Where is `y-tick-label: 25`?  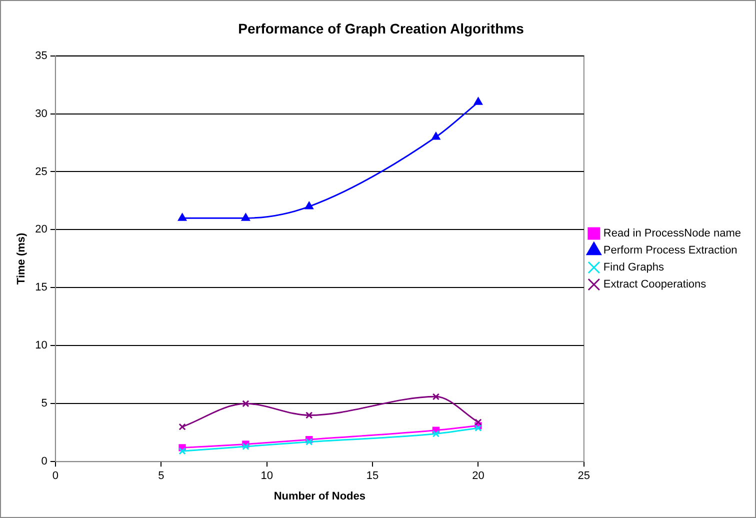 y-tick-label: 25 is located at coordinates (41, 172).